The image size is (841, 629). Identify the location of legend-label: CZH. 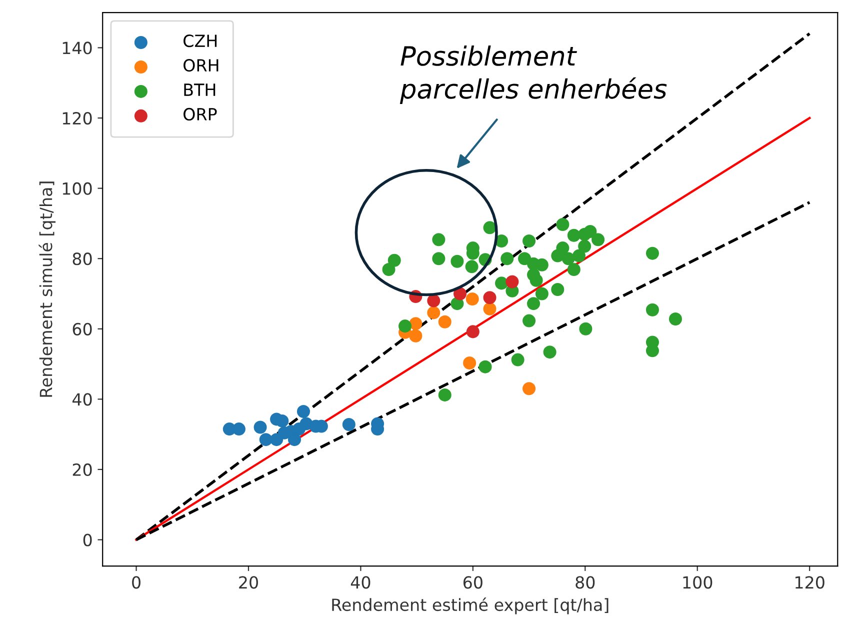
(200, 41).